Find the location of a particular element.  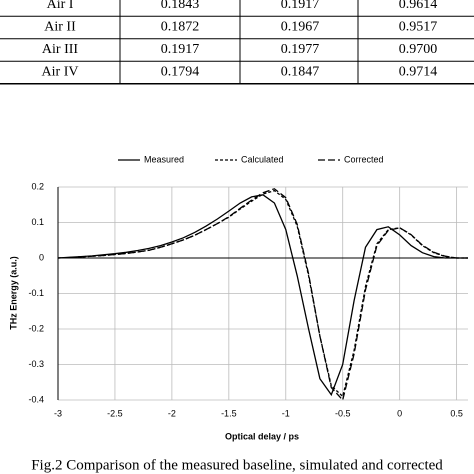

table-cell: 0.9700 is located at coordinates (418, 49).